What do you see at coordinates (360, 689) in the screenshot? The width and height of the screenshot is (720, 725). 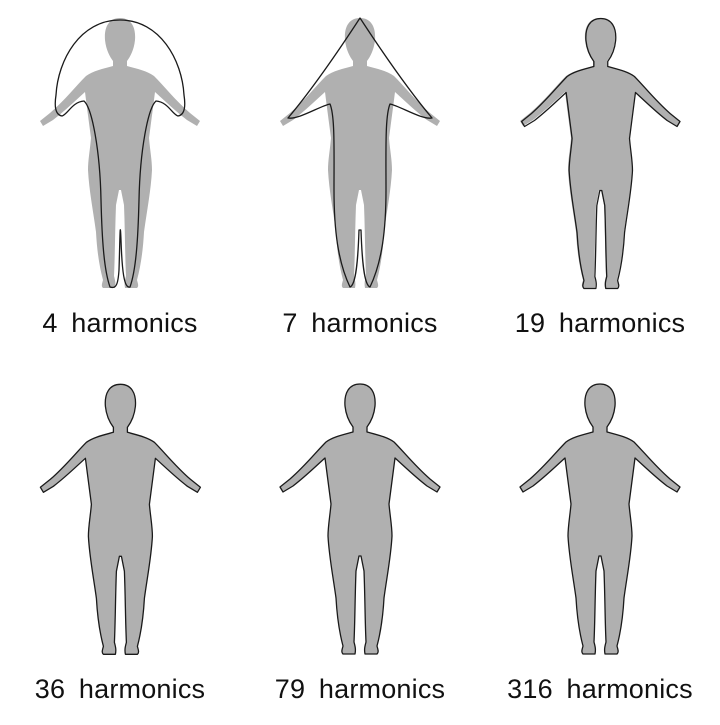 I see `panel-caption: 79 harmonics` at bounding box center [360, 689].